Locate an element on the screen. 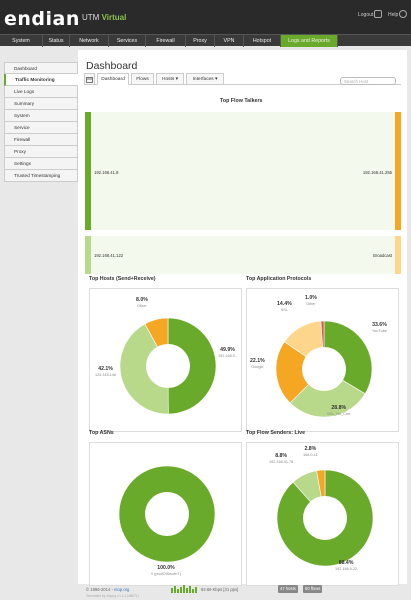 This screenshot has width=411, height=600. product-label: UTM is located at coordinates (91, 17).